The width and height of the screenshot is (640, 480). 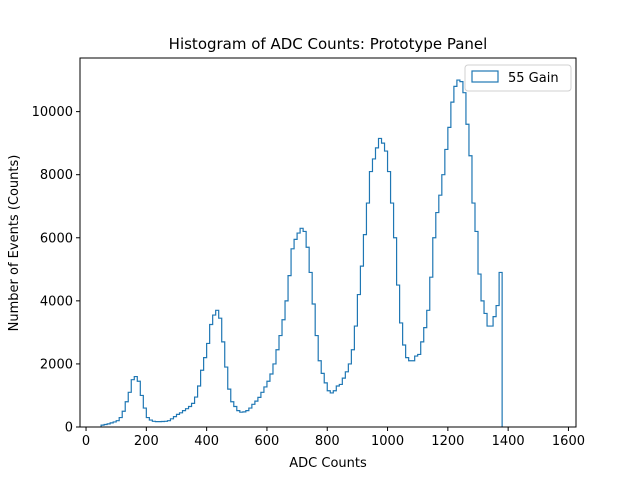 I want to click on x-tick-label: 1200, so click(x=447, y=441).